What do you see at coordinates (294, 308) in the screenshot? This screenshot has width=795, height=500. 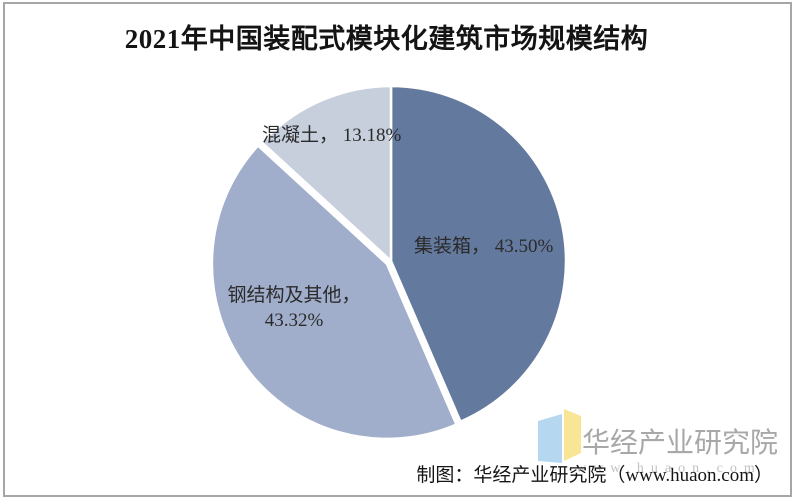 I see `pie-label-steel: 钢结构及其他， 43.32%` at bounding box center [294, 308].